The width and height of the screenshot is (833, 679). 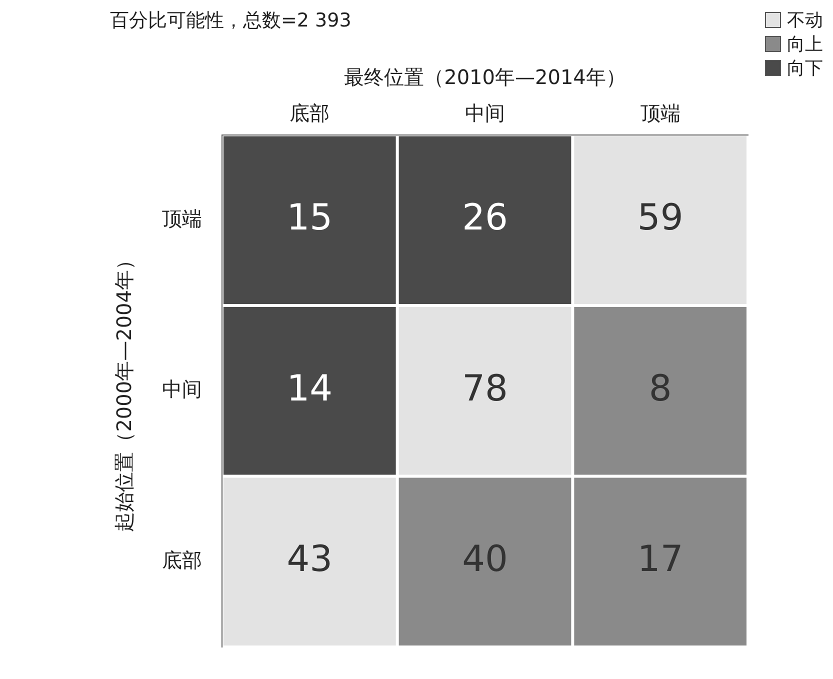 What do you see at coordinates (182, 218) in the screenshot?
I see `y-tick-label: 顶端` at bounding box center [182, 218].